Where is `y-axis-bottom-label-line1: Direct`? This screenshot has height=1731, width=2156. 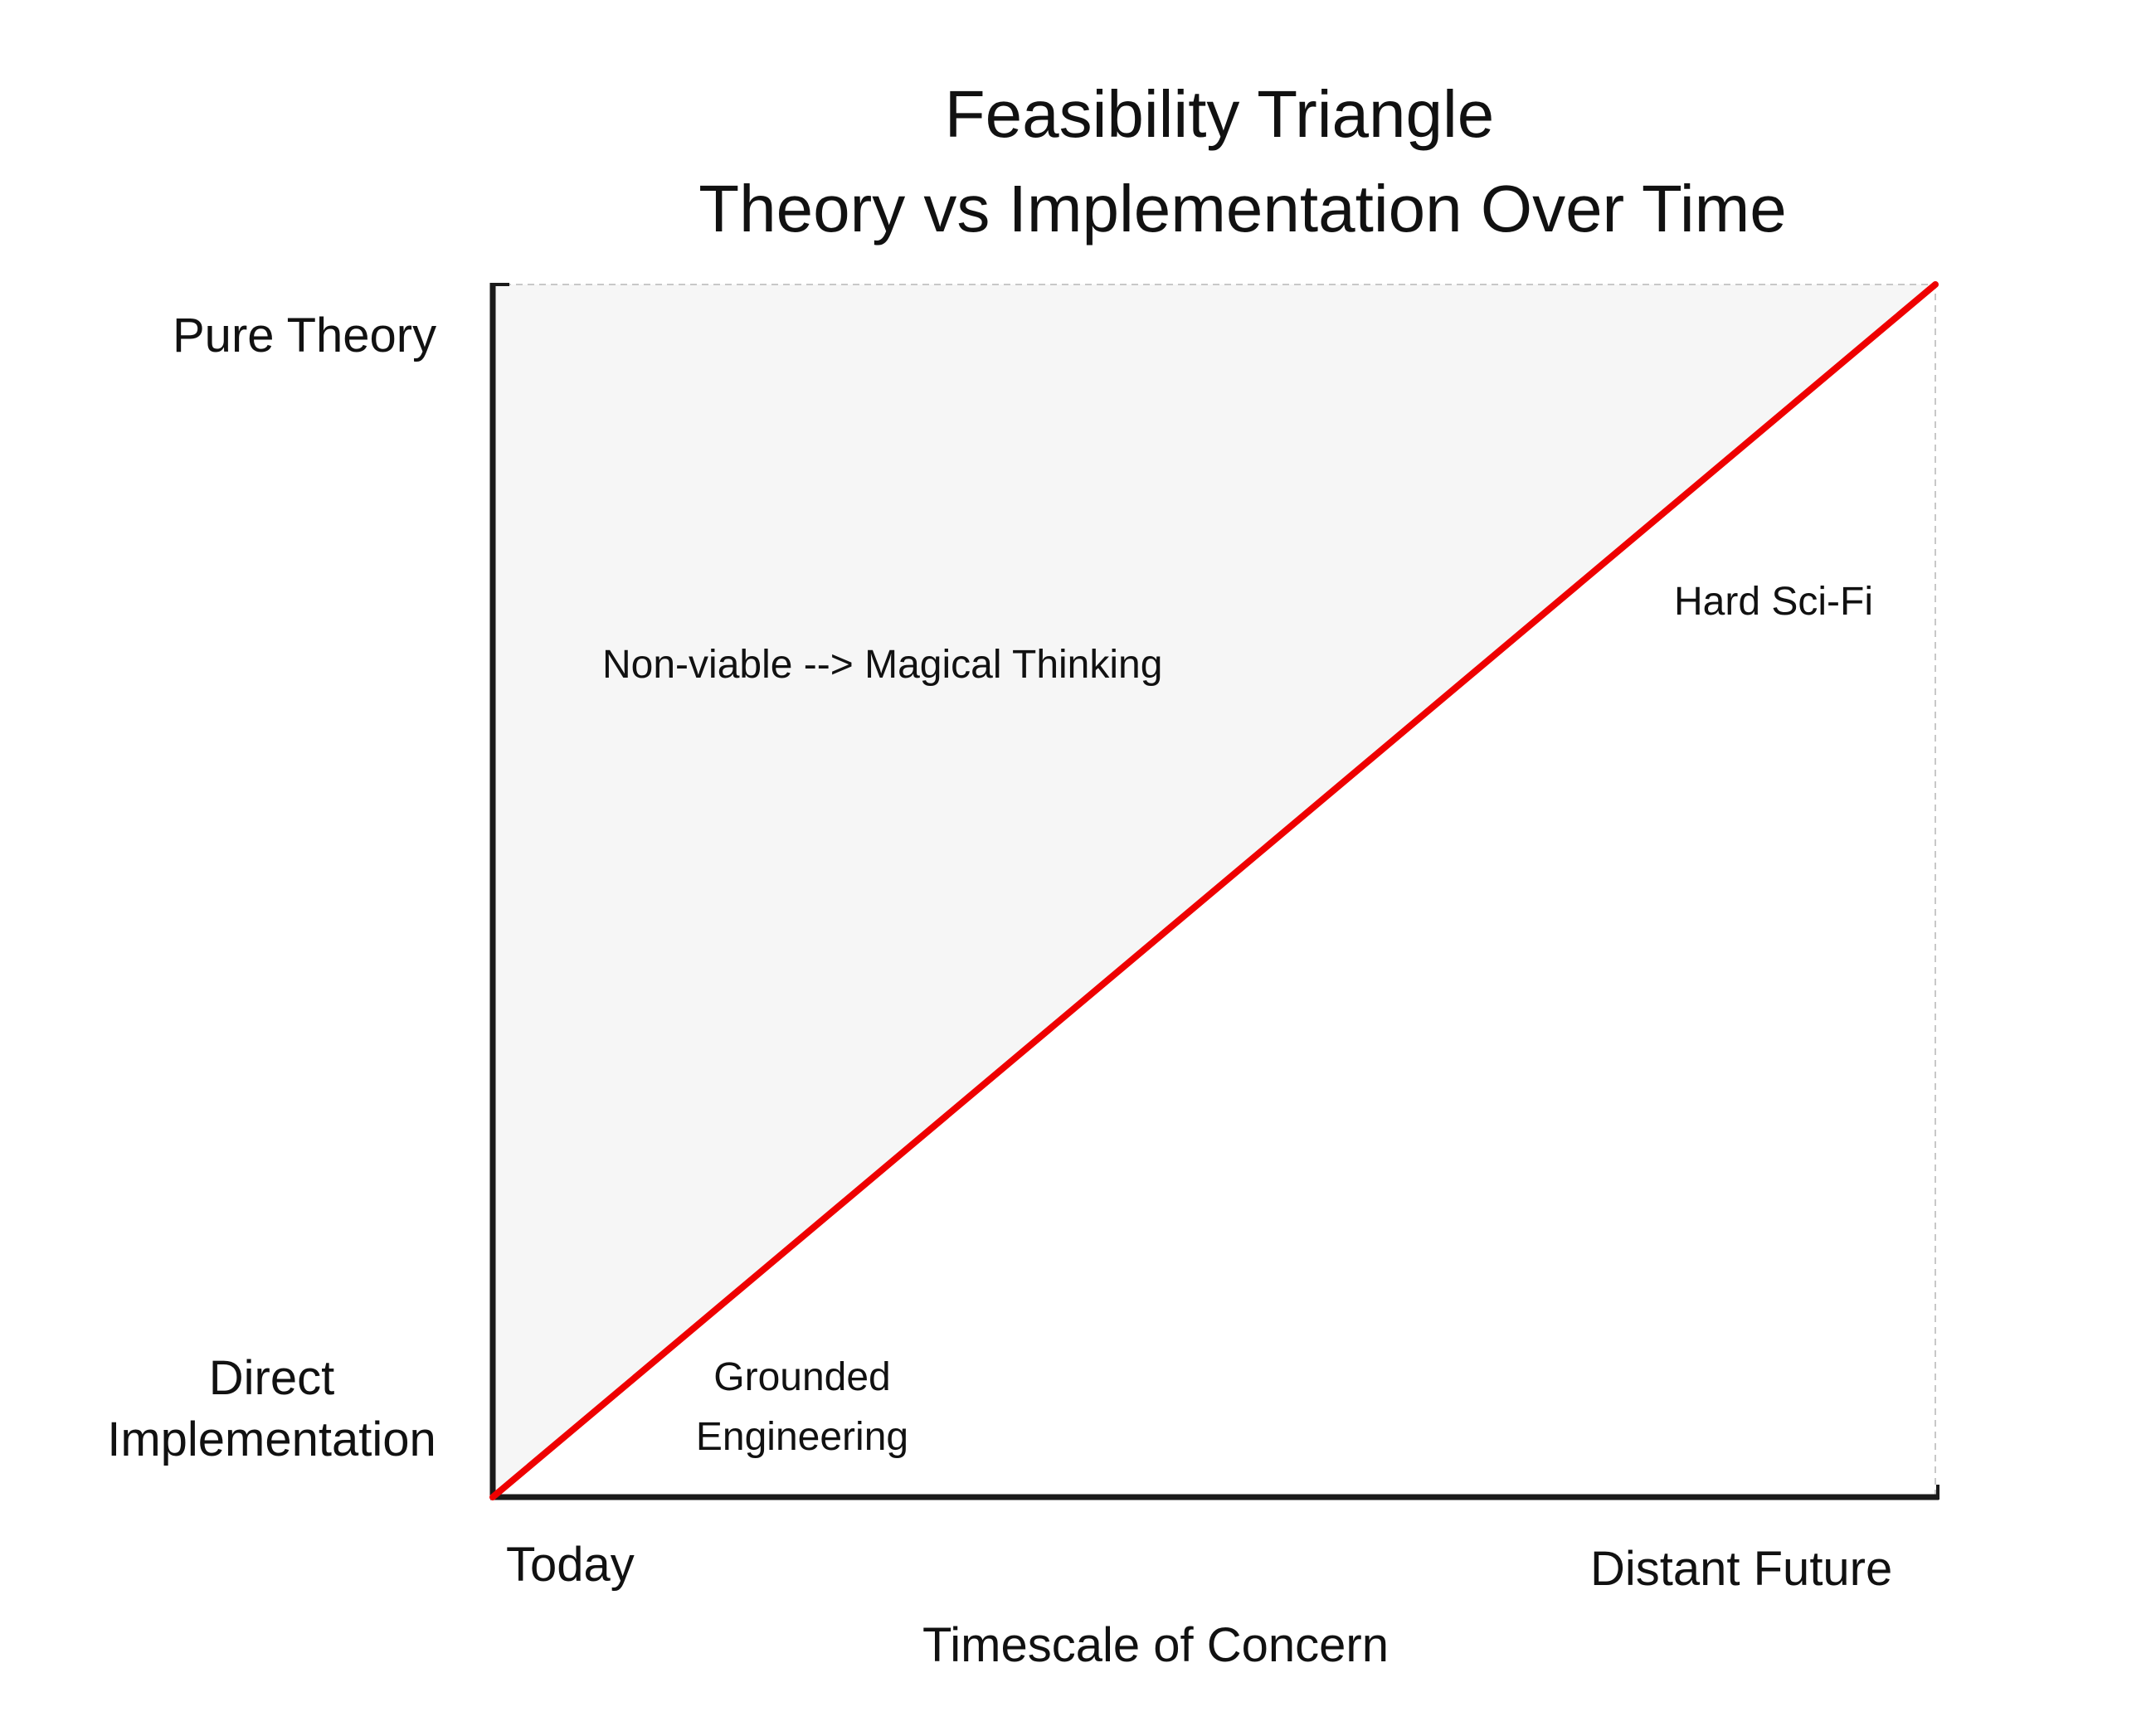 y-axis-bottom-label-line1: Direct is located at coordinates (271, 1378).